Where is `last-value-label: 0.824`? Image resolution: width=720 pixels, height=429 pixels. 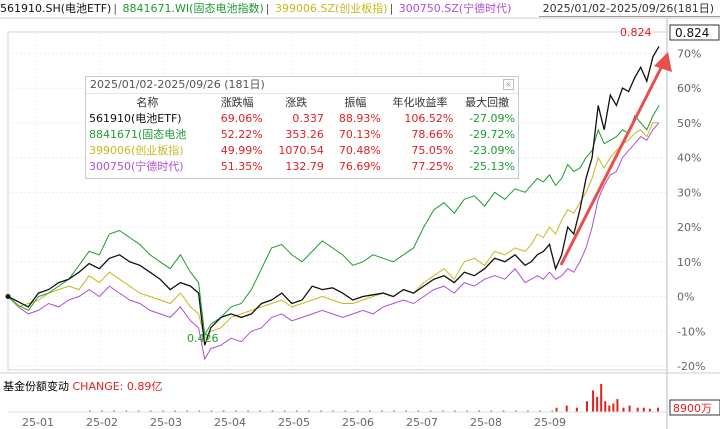
last-value-label: 0.824 is located at coordinates (692, 33).